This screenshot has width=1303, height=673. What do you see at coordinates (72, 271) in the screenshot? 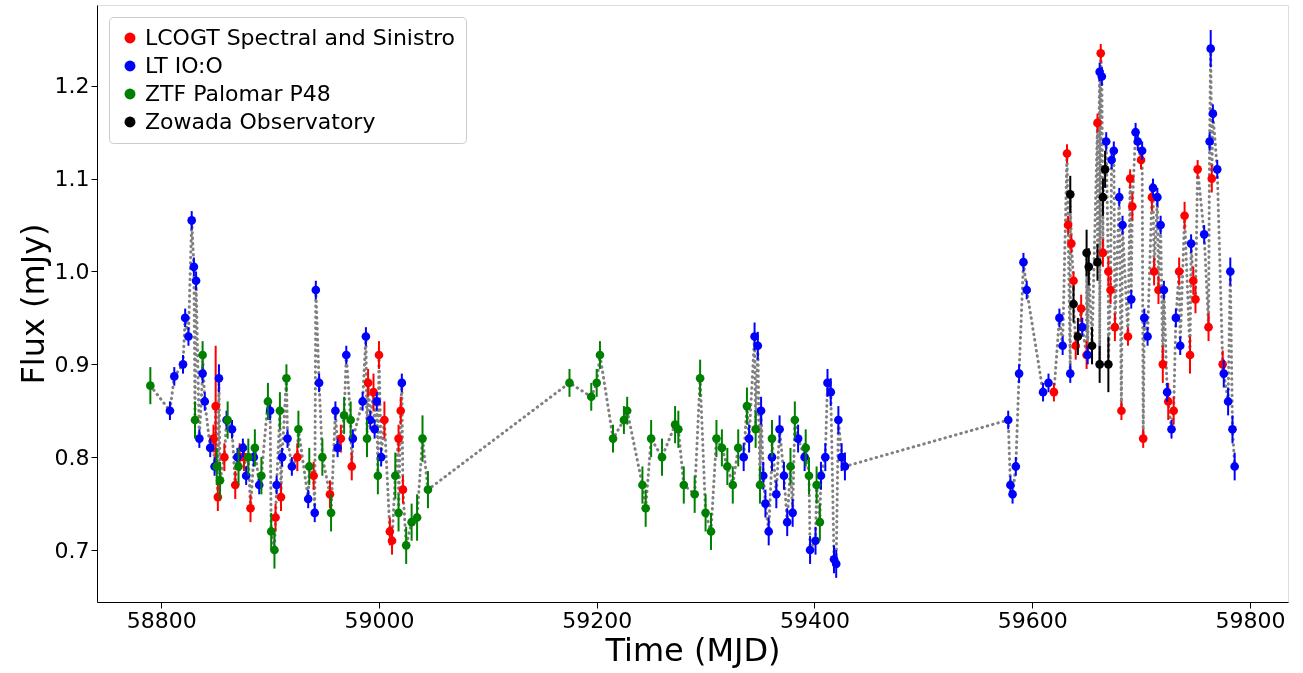
I see `y-tick-label: 1.0` at bounding box center [72, 271].